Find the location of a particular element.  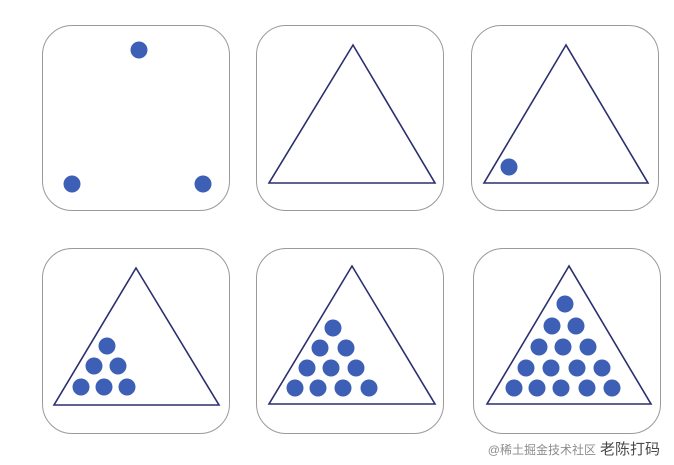

watermark-primary: @稀土掘金技术社区 is located at coordinates (541, 450).